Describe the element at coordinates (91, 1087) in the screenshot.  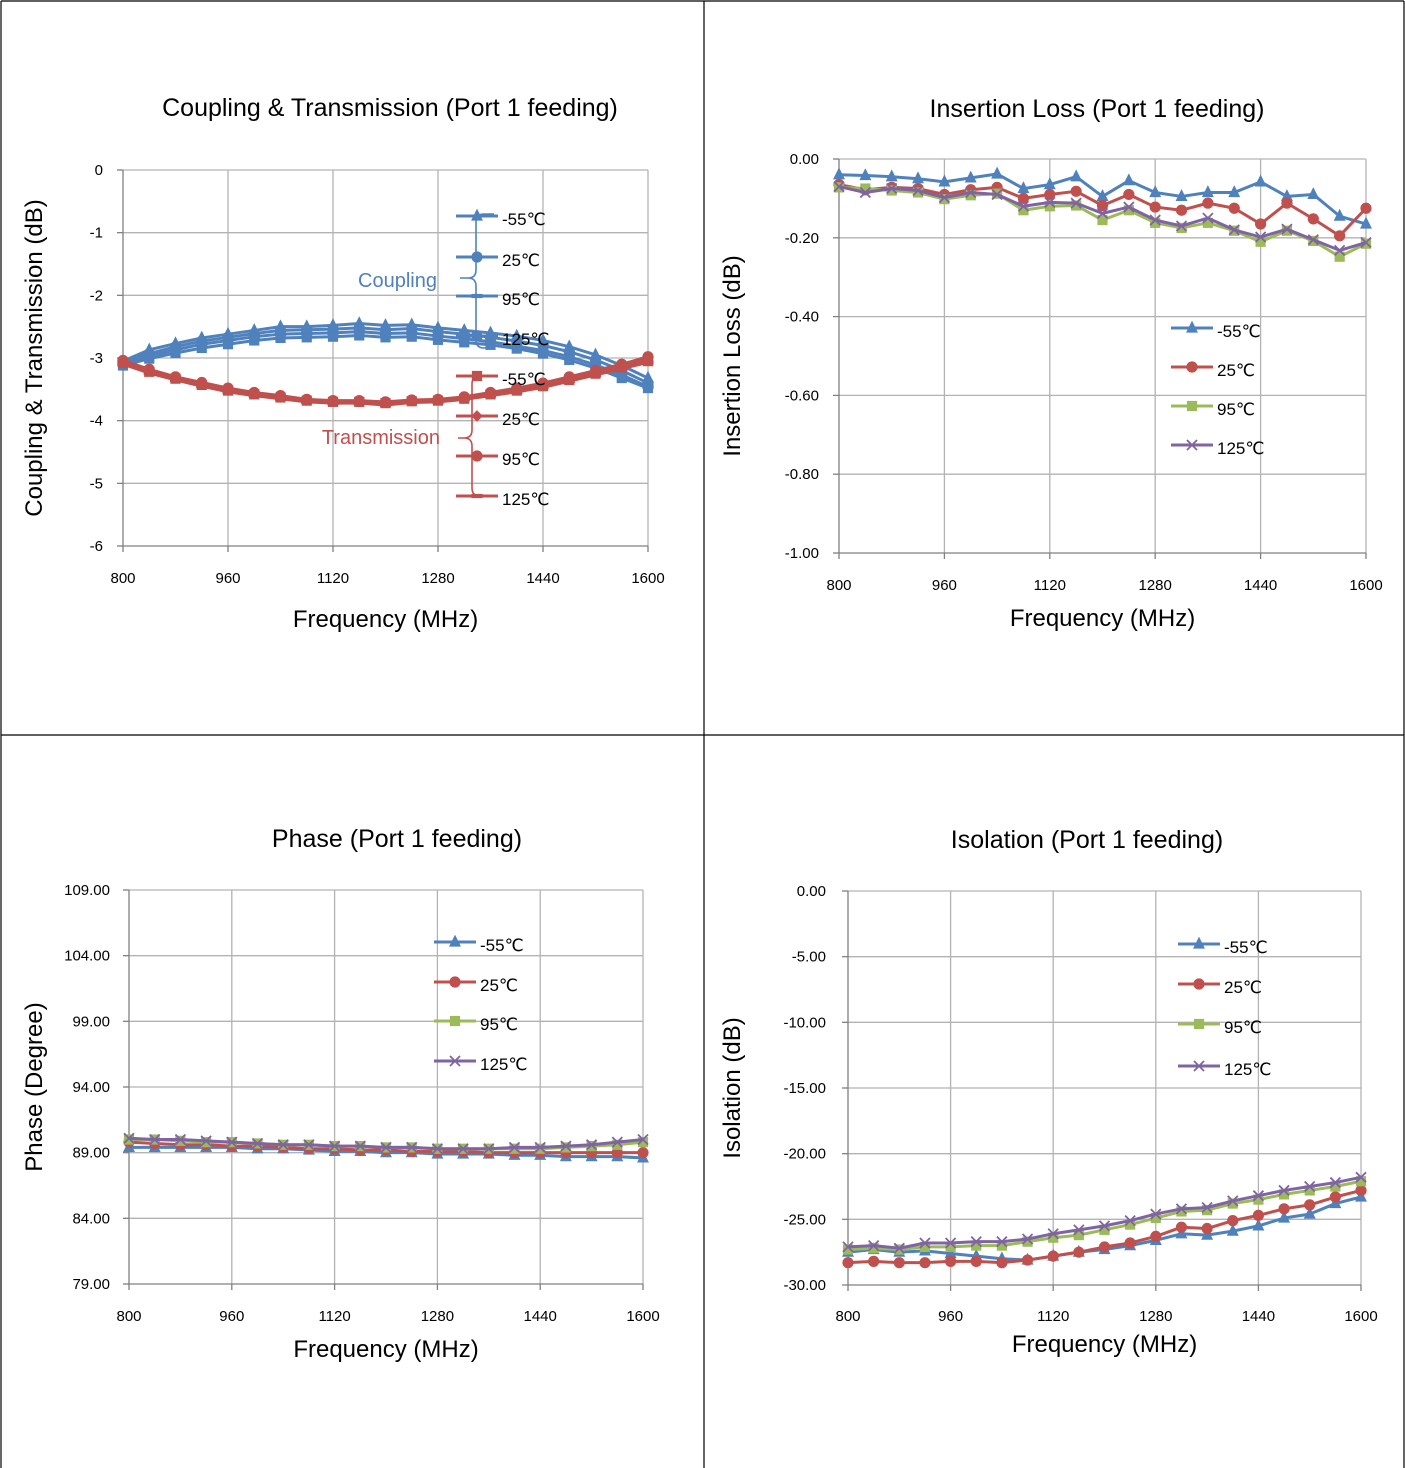
I see `y-tick-label: 94.00` at that location.